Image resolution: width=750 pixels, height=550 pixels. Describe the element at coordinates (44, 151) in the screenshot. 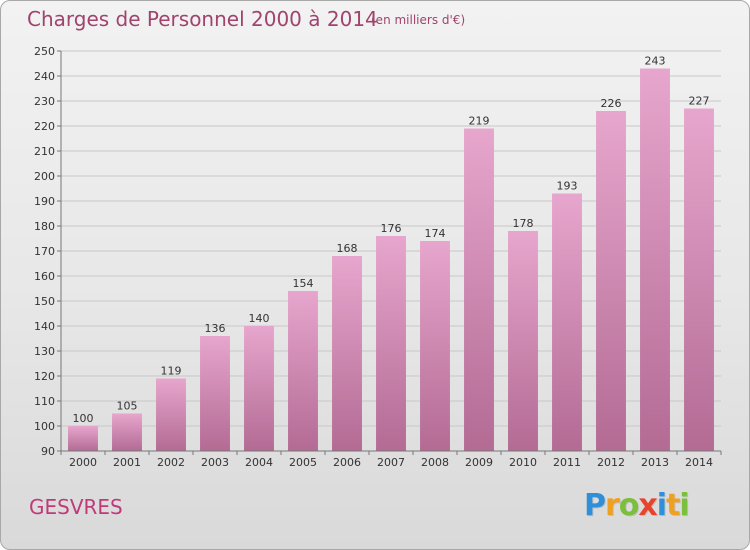

I see `y-tick-label: 210` at that location.